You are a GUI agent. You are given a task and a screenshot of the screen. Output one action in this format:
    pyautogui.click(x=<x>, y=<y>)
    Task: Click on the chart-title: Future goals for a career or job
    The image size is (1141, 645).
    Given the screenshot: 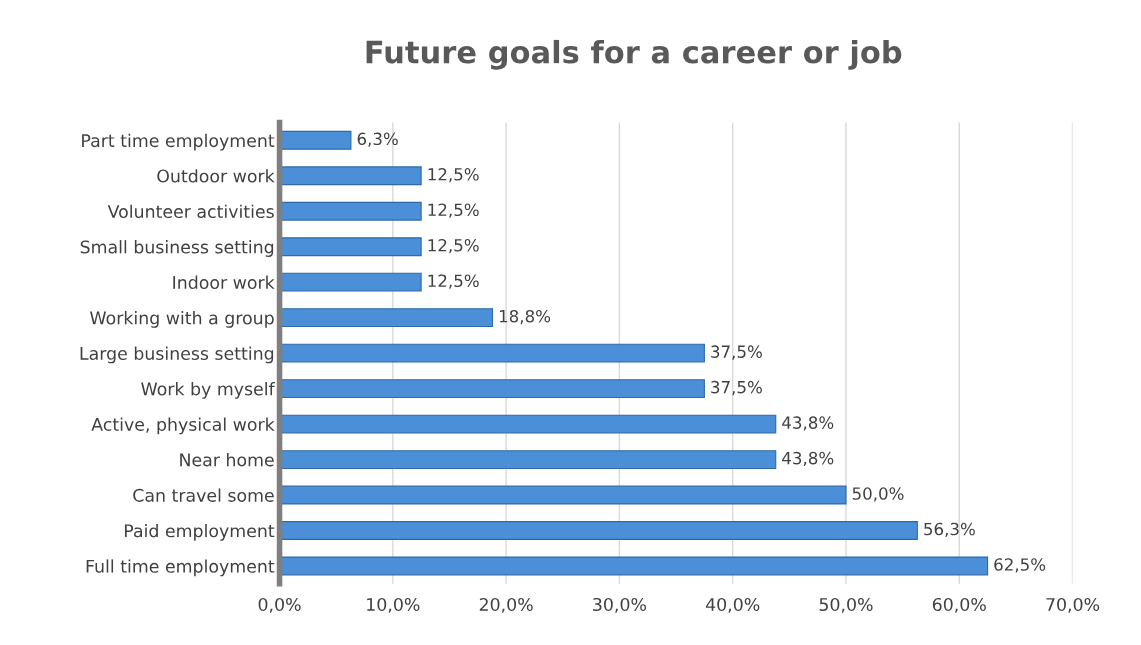 What is the action you would take?
    pyautogui.click(x=634, y=54)
    